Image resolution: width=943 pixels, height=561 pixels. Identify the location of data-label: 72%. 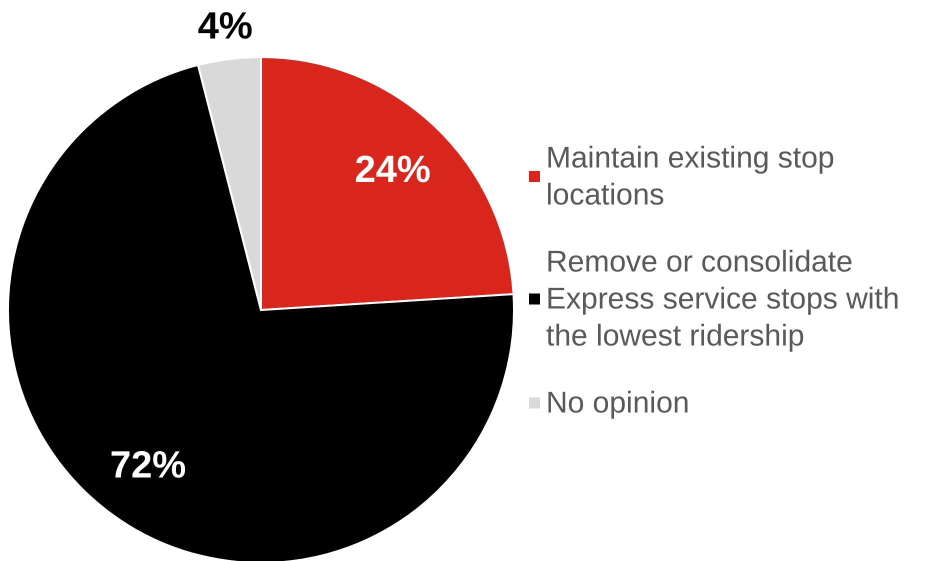
(148, 465).